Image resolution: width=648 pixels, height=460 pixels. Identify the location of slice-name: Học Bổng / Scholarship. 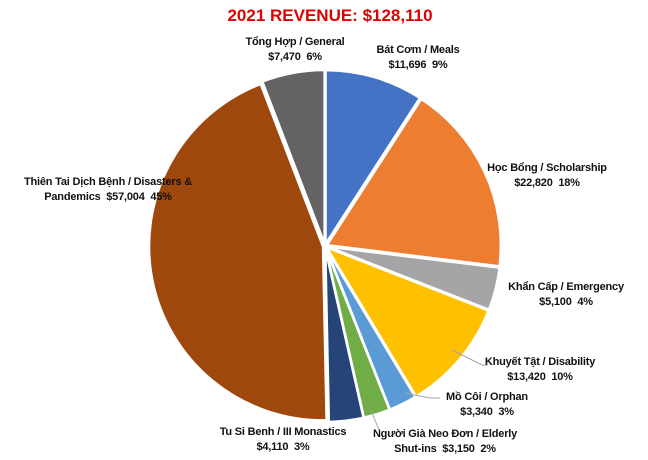
(547, 168).